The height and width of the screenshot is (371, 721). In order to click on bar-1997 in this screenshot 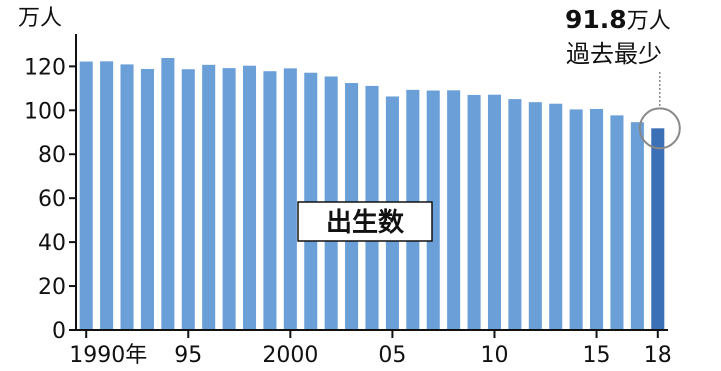, I will do `click(229, 199)`.